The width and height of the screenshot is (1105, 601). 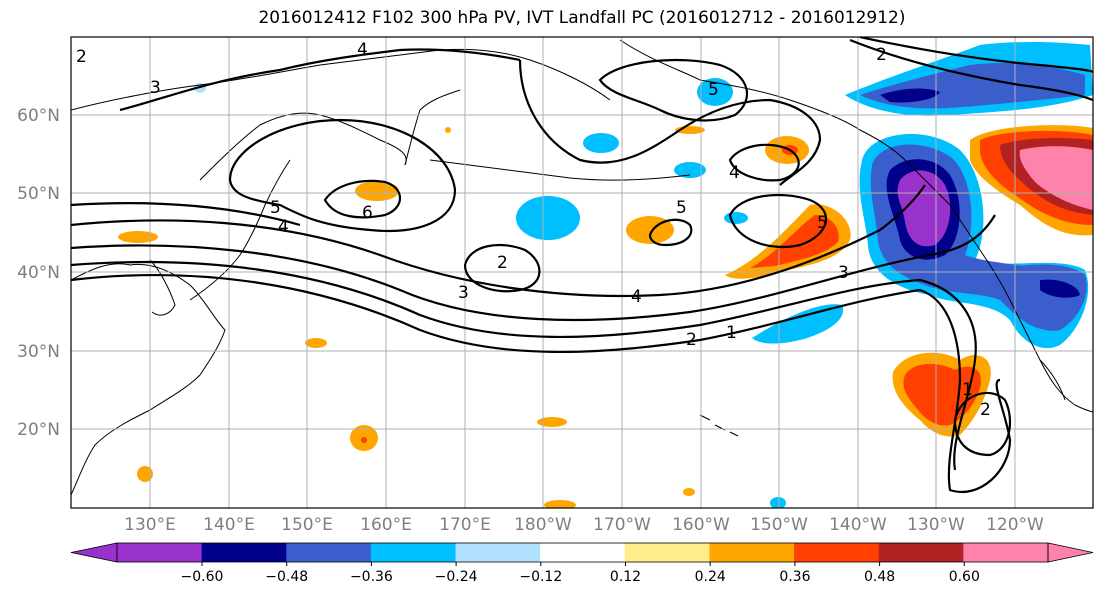 What do you see at coordinates (38, 352) in the screenshot?
I see `lat-label-30n: 30°N` at bounding box center [38, 352].